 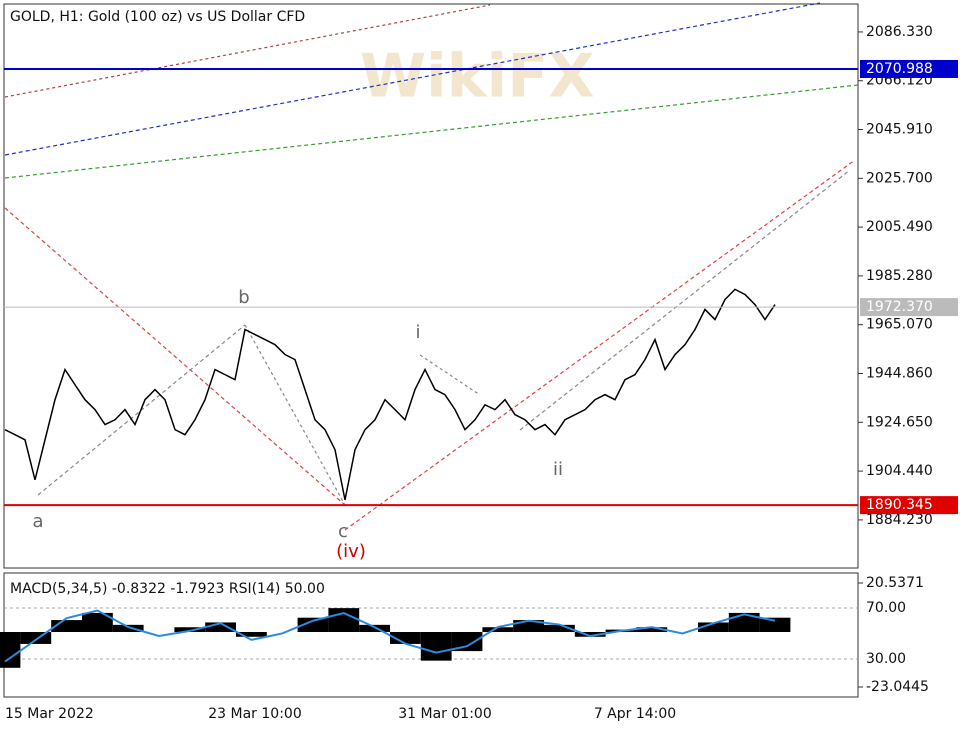 I want to click on y-tick-label: 1904.440, so click(x=899, y=471).